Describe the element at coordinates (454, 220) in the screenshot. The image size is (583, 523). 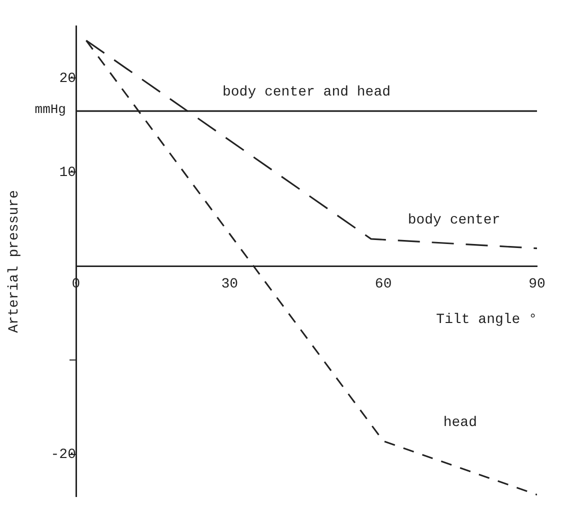
I see `series-label: body center` at that location.